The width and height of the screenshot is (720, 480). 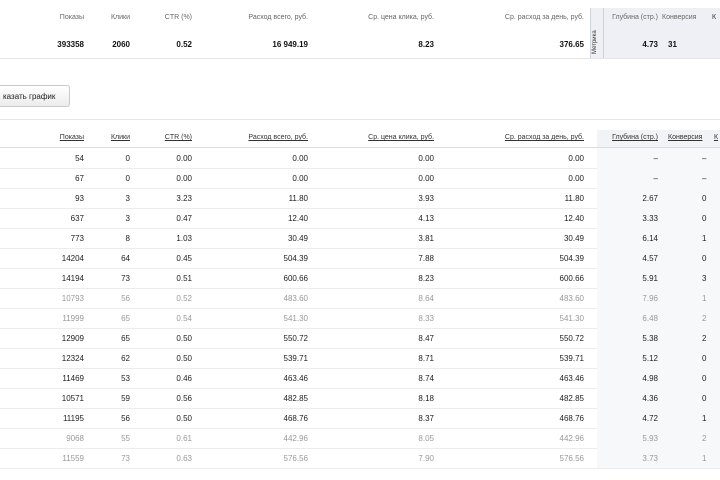 I want to click on cell-daily: 442.96, so click(x=571, y=438).